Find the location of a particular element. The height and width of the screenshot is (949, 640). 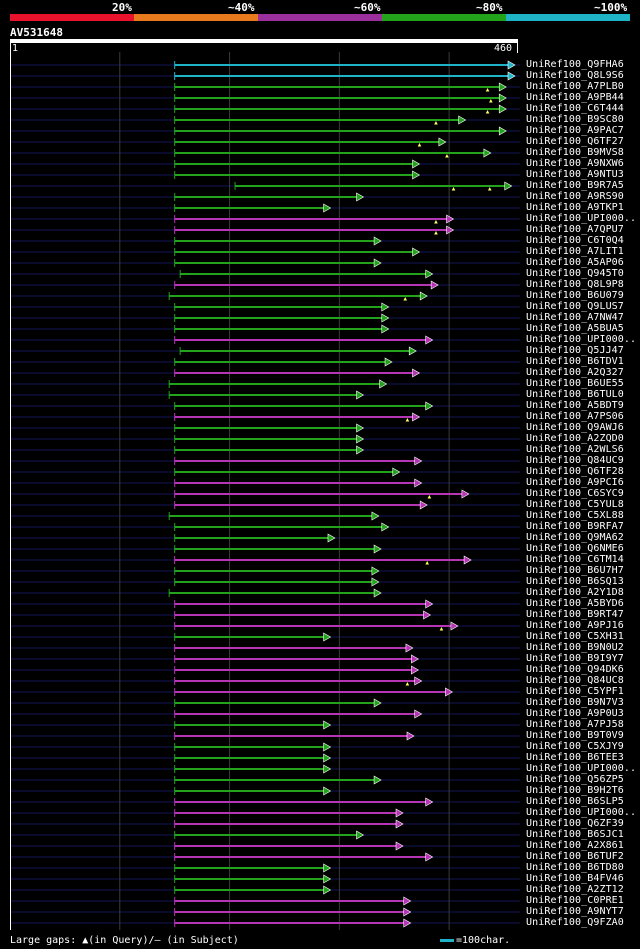

hit-label: UniRef100_A5BUA5 is located at coordinates (575, 328).